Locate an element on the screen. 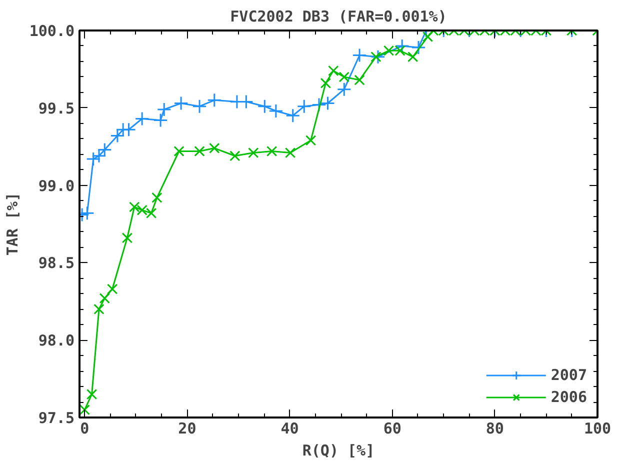 Image resolution: width=617 pixels, height=462 pixels. x-tick-label: 0 is located at coordinates (85, 429).